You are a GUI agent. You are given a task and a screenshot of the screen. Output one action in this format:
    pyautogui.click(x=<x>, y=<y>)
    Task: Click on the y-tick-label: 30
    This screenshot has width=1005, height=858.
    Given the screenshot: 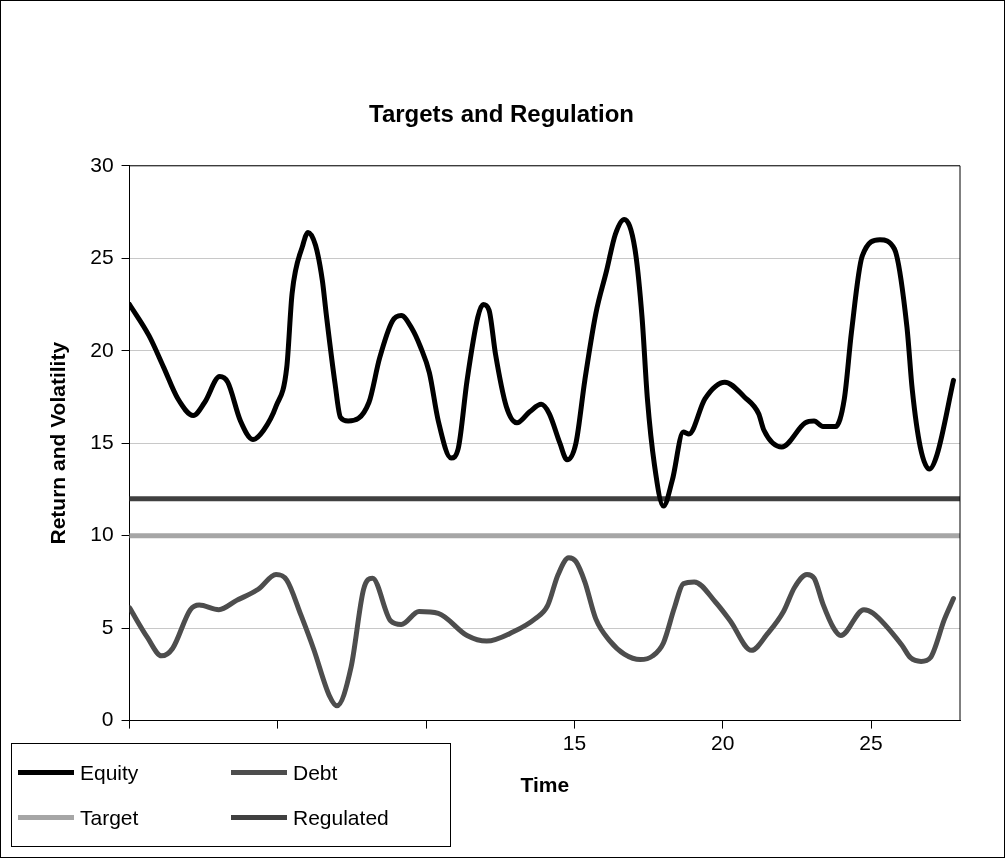 What is the action you would take?
    pyautogui.click(x=102, y=164)
    